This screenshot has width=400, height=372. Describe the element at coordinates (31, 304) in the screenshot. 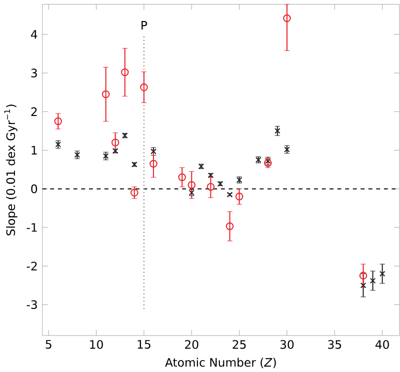

I see `y-tick-label: -3` at that location.